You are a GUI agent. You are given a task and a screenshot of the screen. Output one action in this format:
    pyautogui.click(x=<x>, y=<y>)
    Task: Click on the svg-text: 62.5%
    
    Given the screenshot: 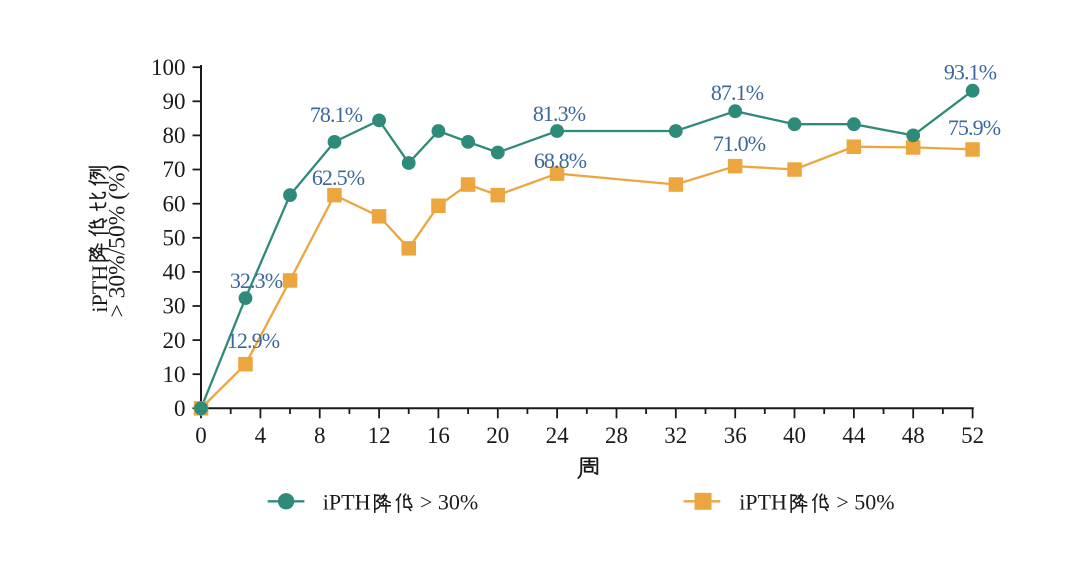 What is the action you would take?
    pyautogui.click(x=338, y=177)
    